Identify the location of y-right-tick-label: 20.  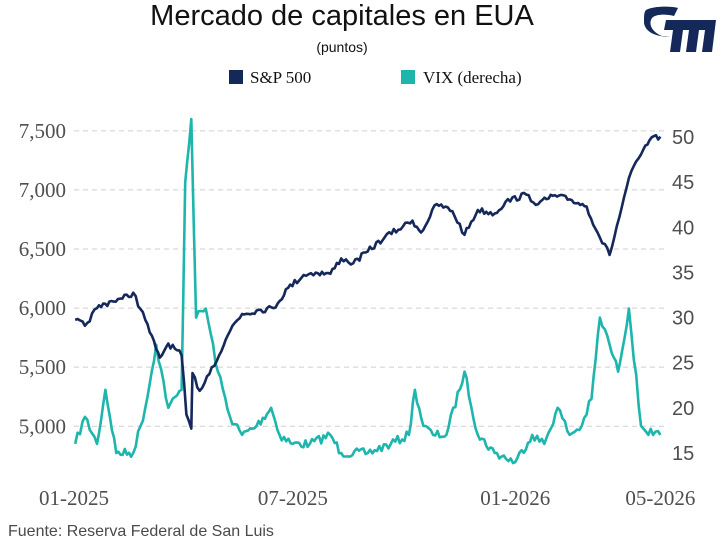
(683, 409).